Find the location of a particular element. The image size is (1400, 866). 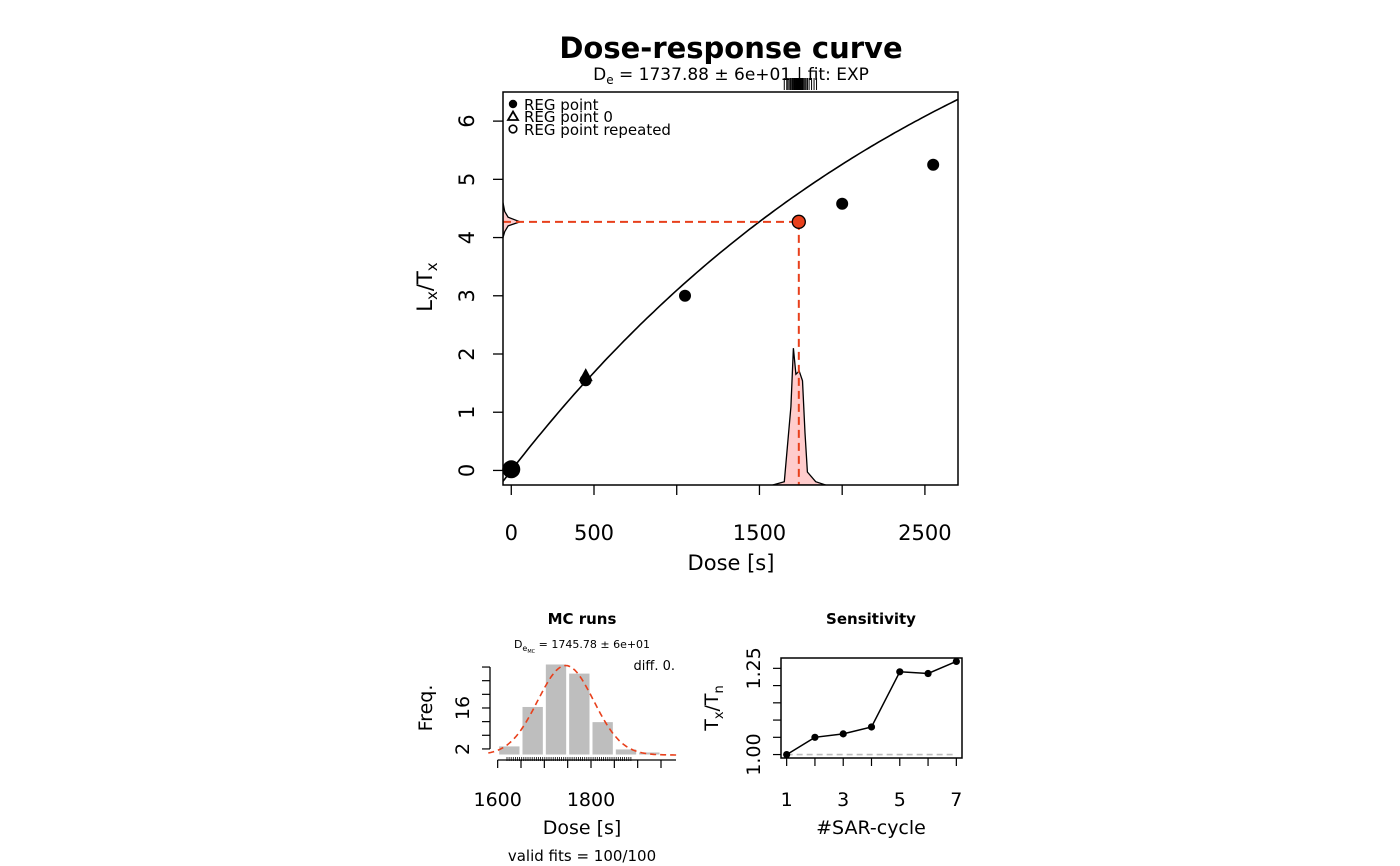

ylabel-l: L is located at coordinates (425, 306).